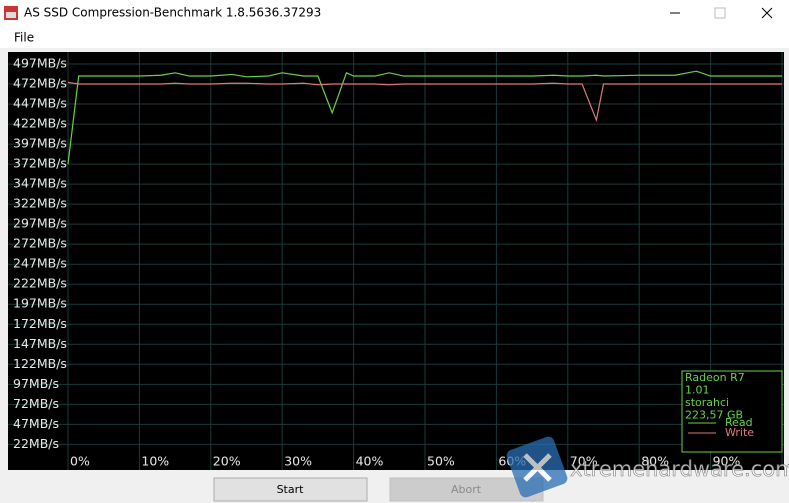  I want to click on start-button, so click(290, 489).